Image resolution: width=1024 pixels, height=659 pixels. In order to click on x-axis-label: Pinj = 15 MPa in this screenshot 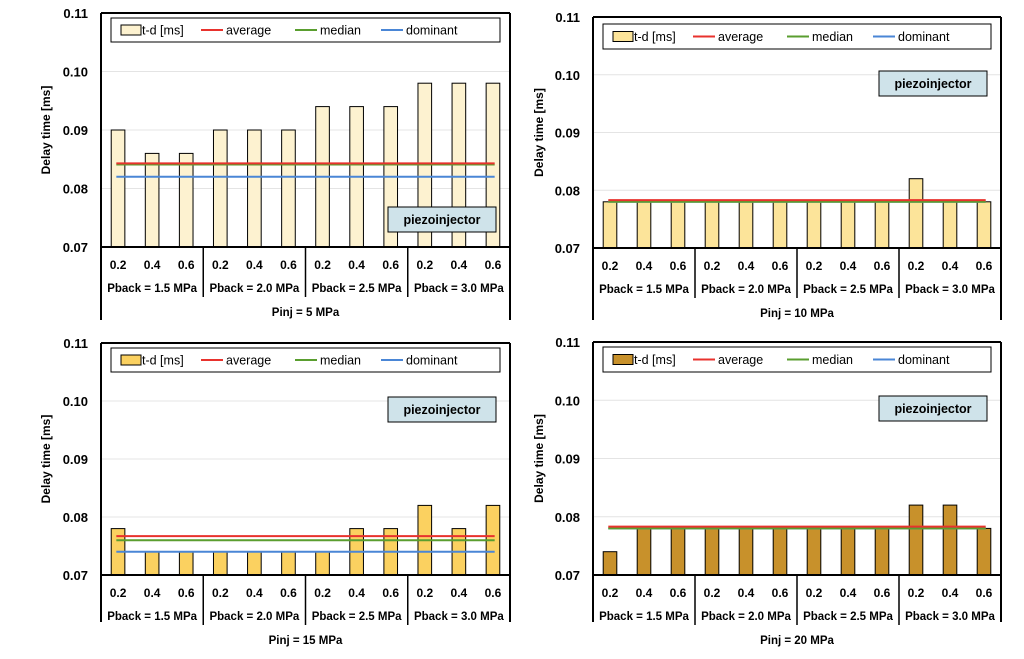, I will do `click(306, 641)`.